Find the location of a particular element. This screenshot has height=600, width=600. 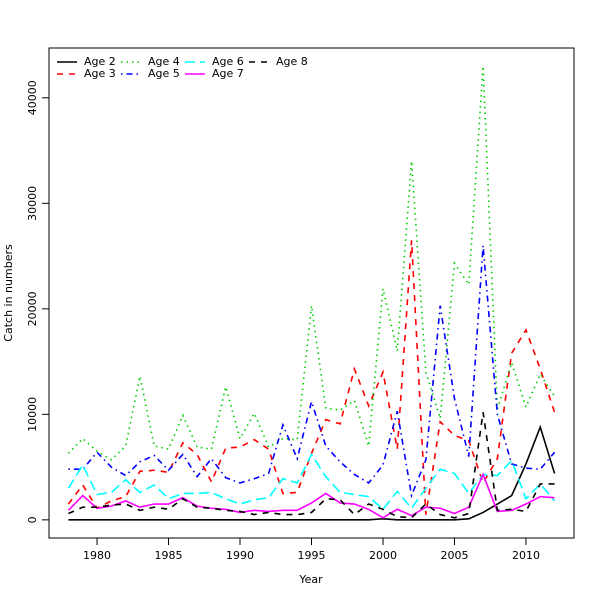

x-tick-label: 2010 is located at coordinates (526, 555).